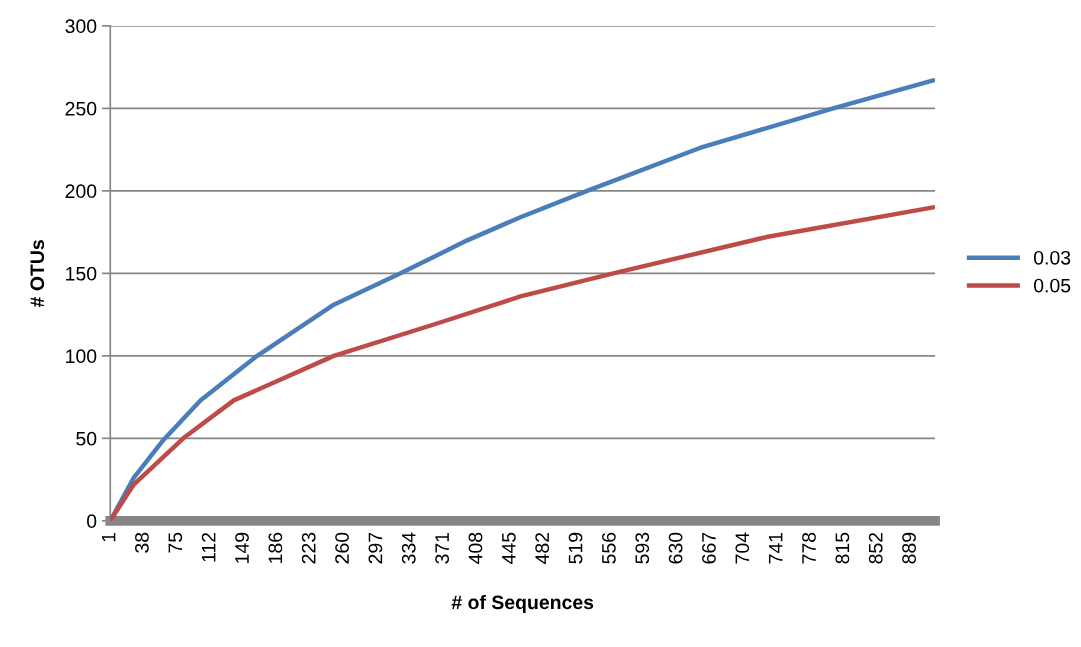  What do you see at coordinates (742, 548) in the screenshot?
I see `x-tick-label: 704` at bounding box center [742, 548].